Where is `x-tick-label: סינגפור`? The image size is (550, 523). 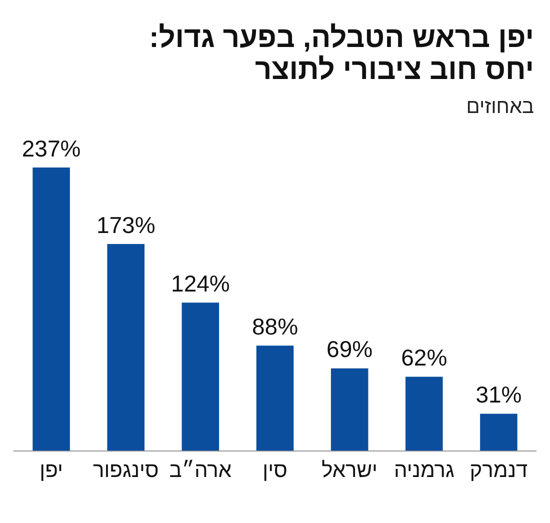
x-tick-label: סינגפור is located at coordinates (125, 470).